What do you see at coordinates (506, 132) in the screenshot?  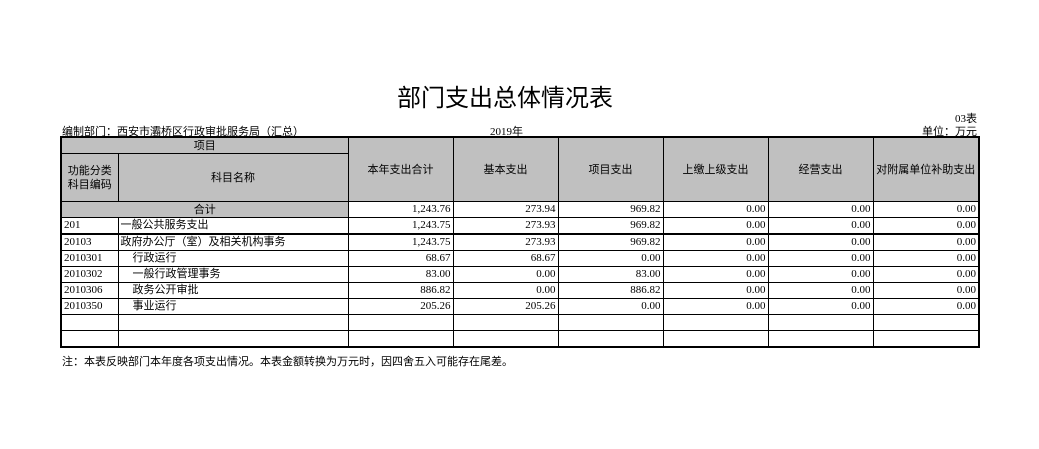 I see `year: 2019年` at bounding box center [506, 132].